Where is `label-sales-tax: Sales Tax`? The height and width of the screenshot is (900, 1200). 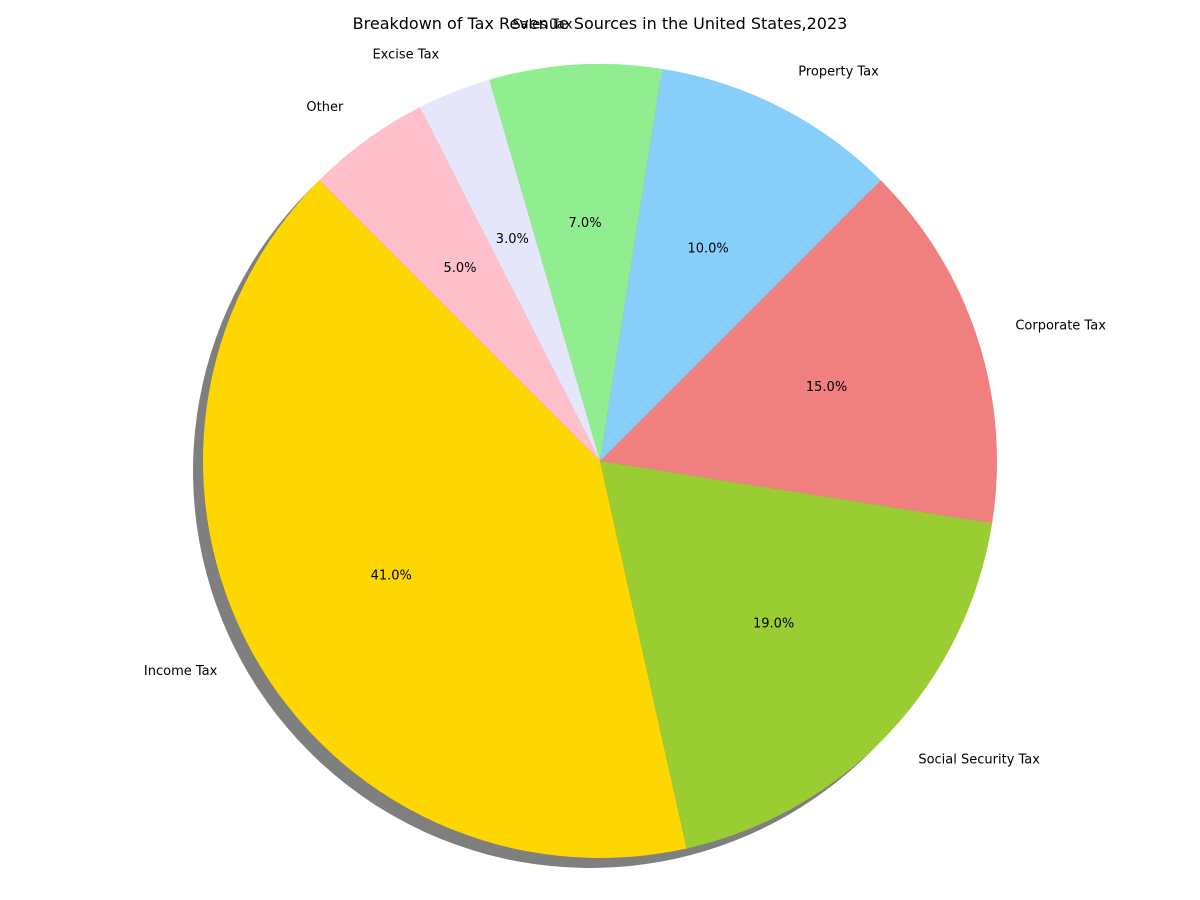
label-sales-tax: Sales Tax is located at coordinates (542, 25).